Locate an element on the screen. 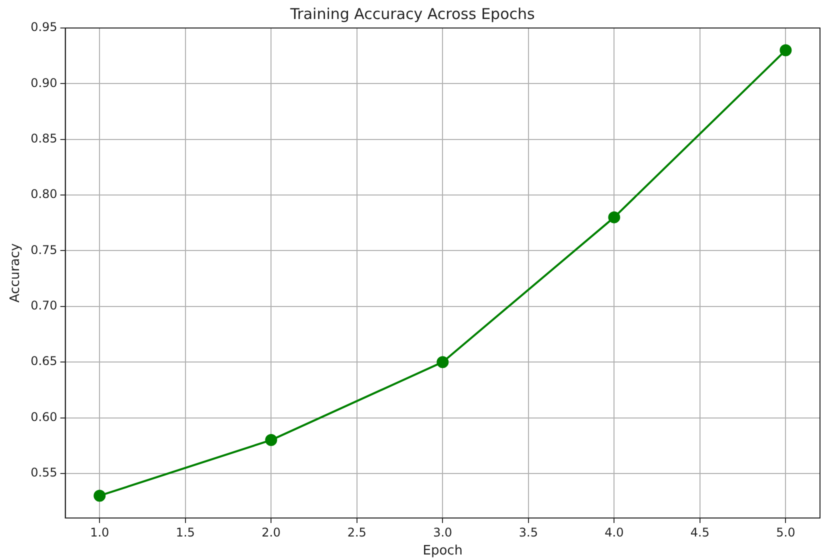 This screenshot has width=827, height=559. y-tick-label: 0.80 is located at coordinates (44, 194).